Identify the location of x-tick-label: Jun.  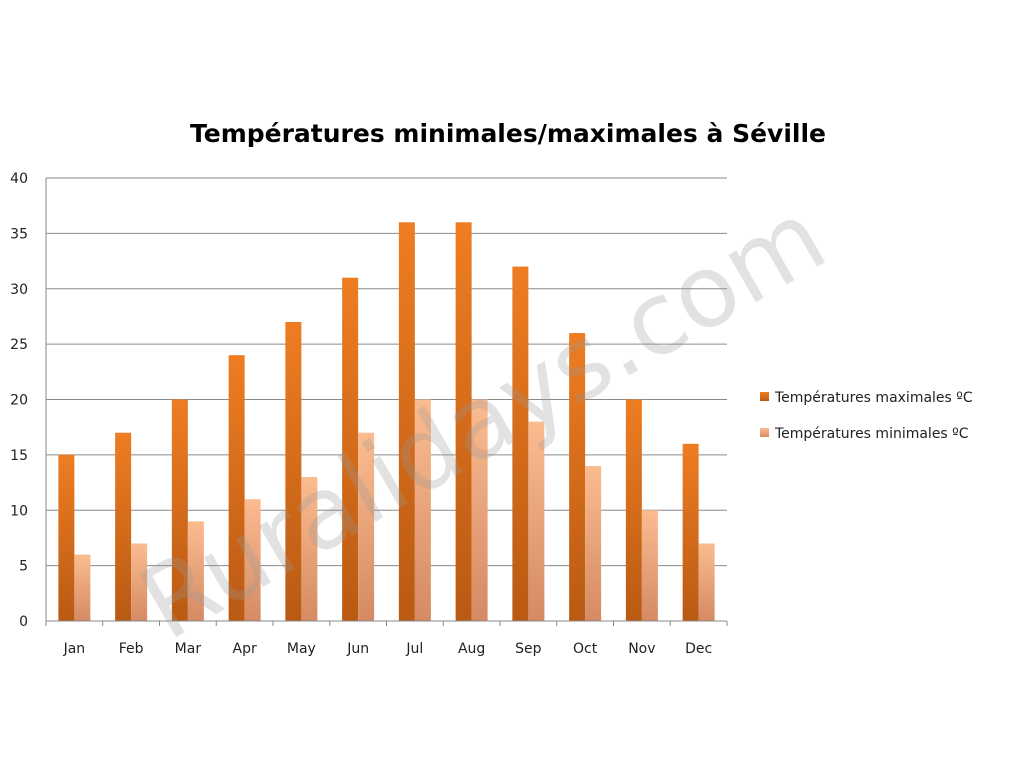
(357, 649).